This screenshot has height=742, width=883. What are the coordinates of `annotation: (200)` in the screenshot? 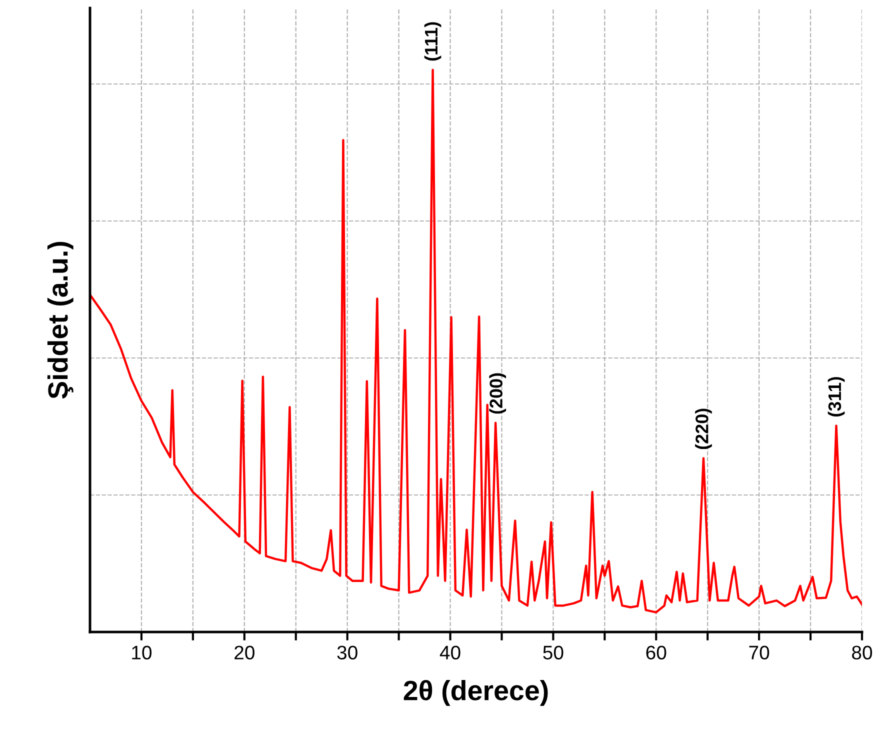 It's located at (497, 393).